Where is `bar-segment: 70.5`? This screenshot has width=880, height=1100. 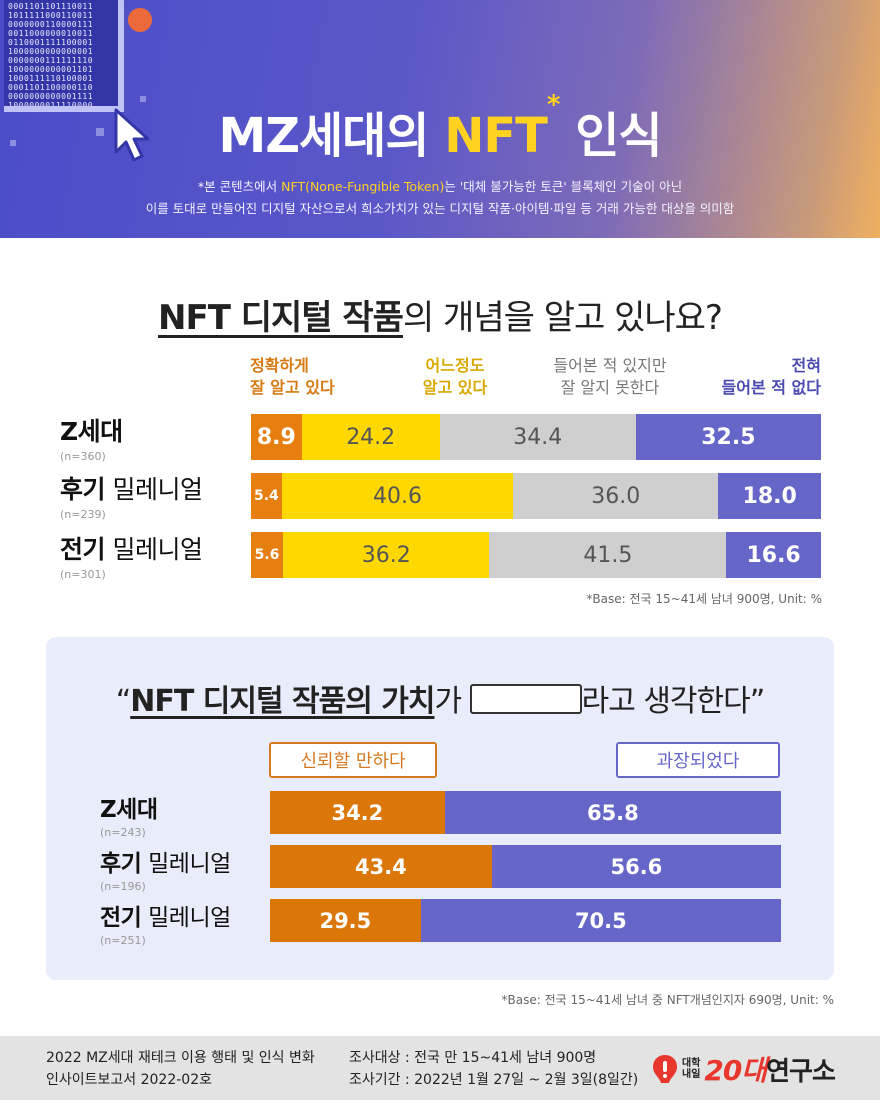 bar-segment: 70.5 is located at coordinates (600, 920).